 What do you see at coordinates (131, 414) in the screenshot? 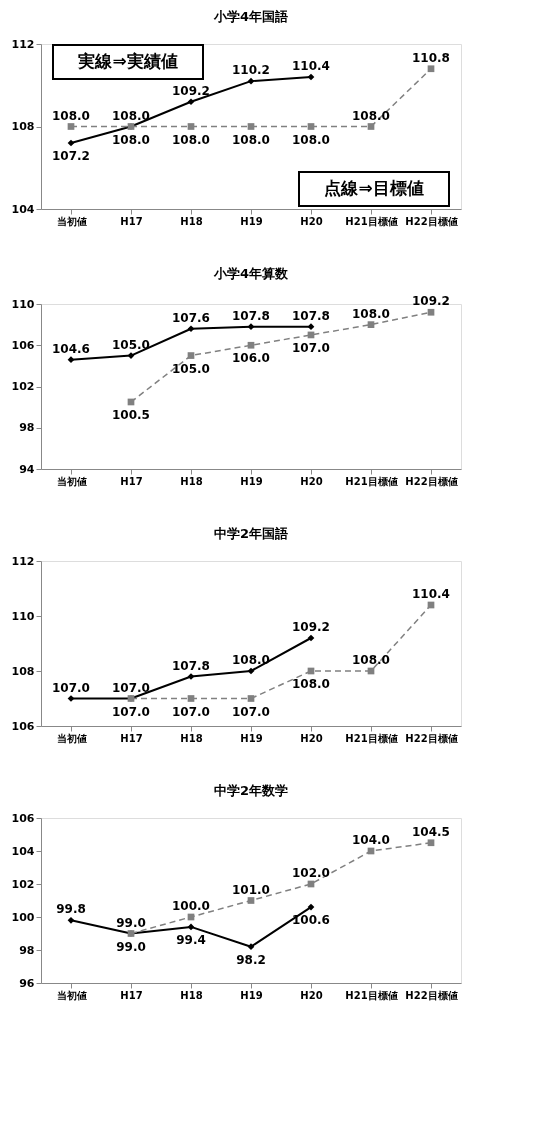
I see `data-label: 100.5` at bounding box center [131, 414].